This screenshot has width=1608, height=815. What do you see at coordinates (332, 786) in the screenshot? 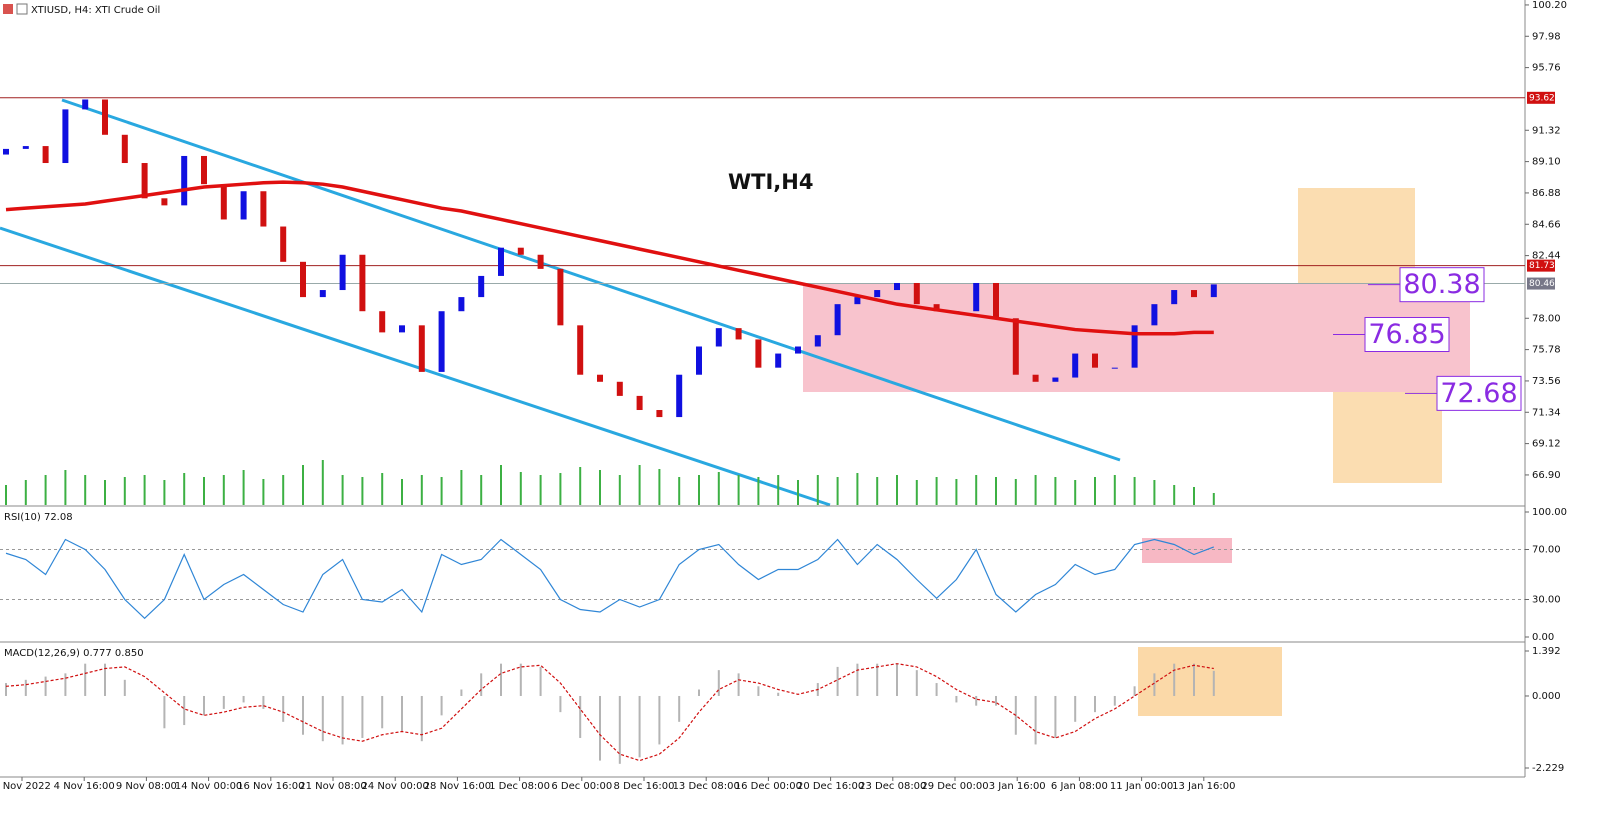
I see `x-tick-label: 21 Nov 08:00` at bounding box center [332, 786].